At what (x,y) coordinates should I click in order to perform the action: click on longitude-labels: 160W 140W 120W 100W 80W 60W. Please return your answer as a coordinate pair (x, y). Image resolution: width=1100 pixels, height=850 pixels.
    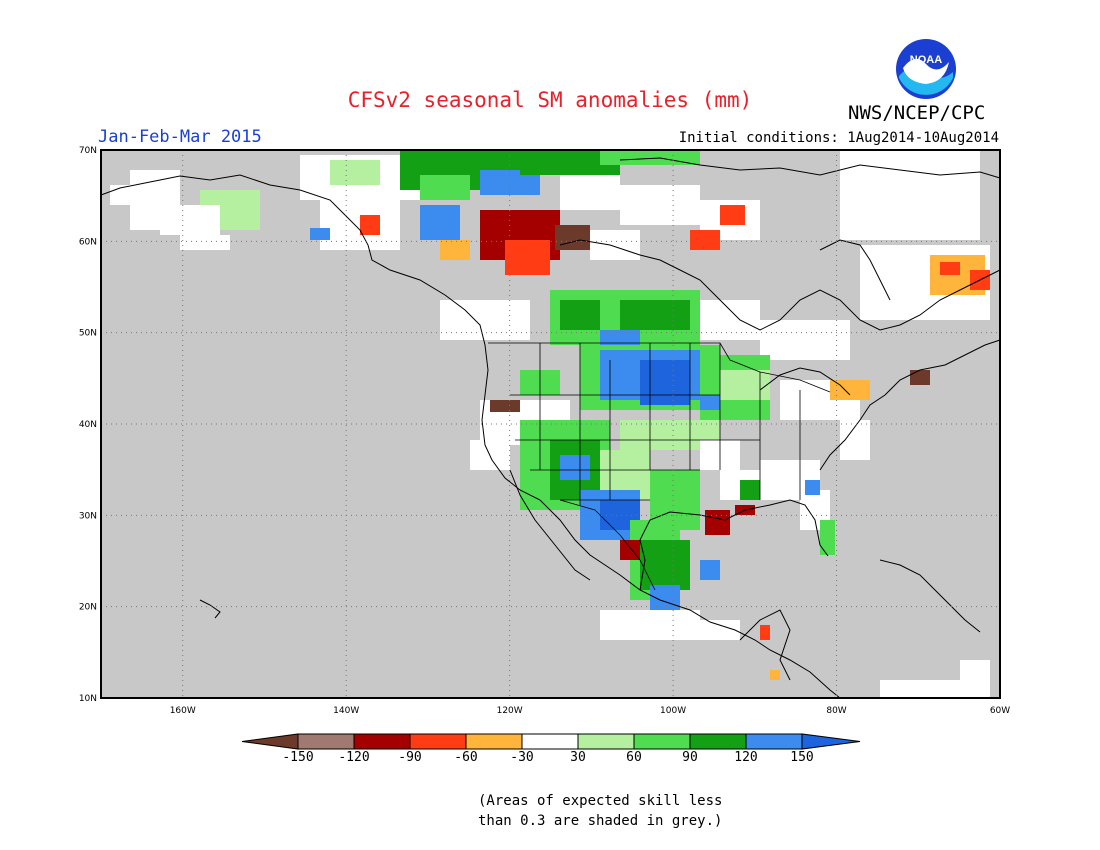
    Looking at the image, I should click on (590, 711).